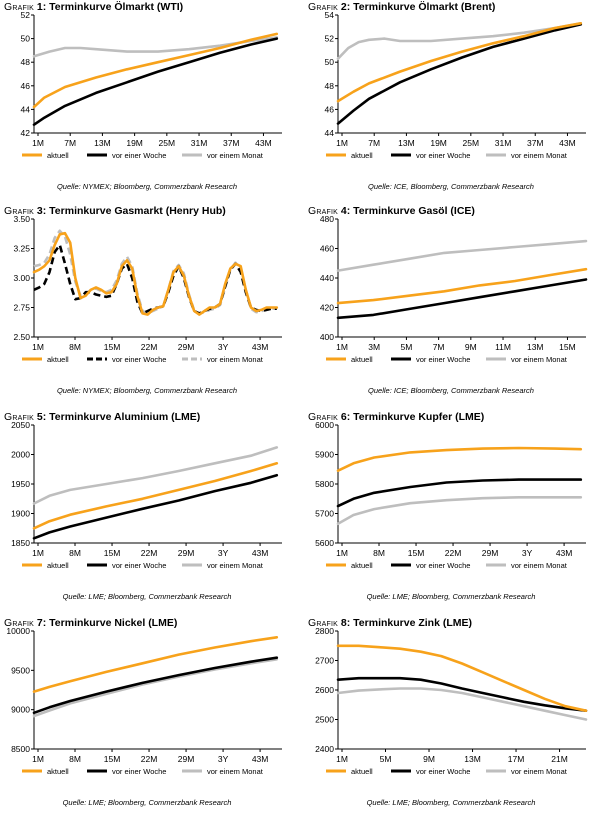  What do you see at coordinates (20, 455) in the screenshot?
I see `y-tick-label: 2000` at bounding box center [20, 455].